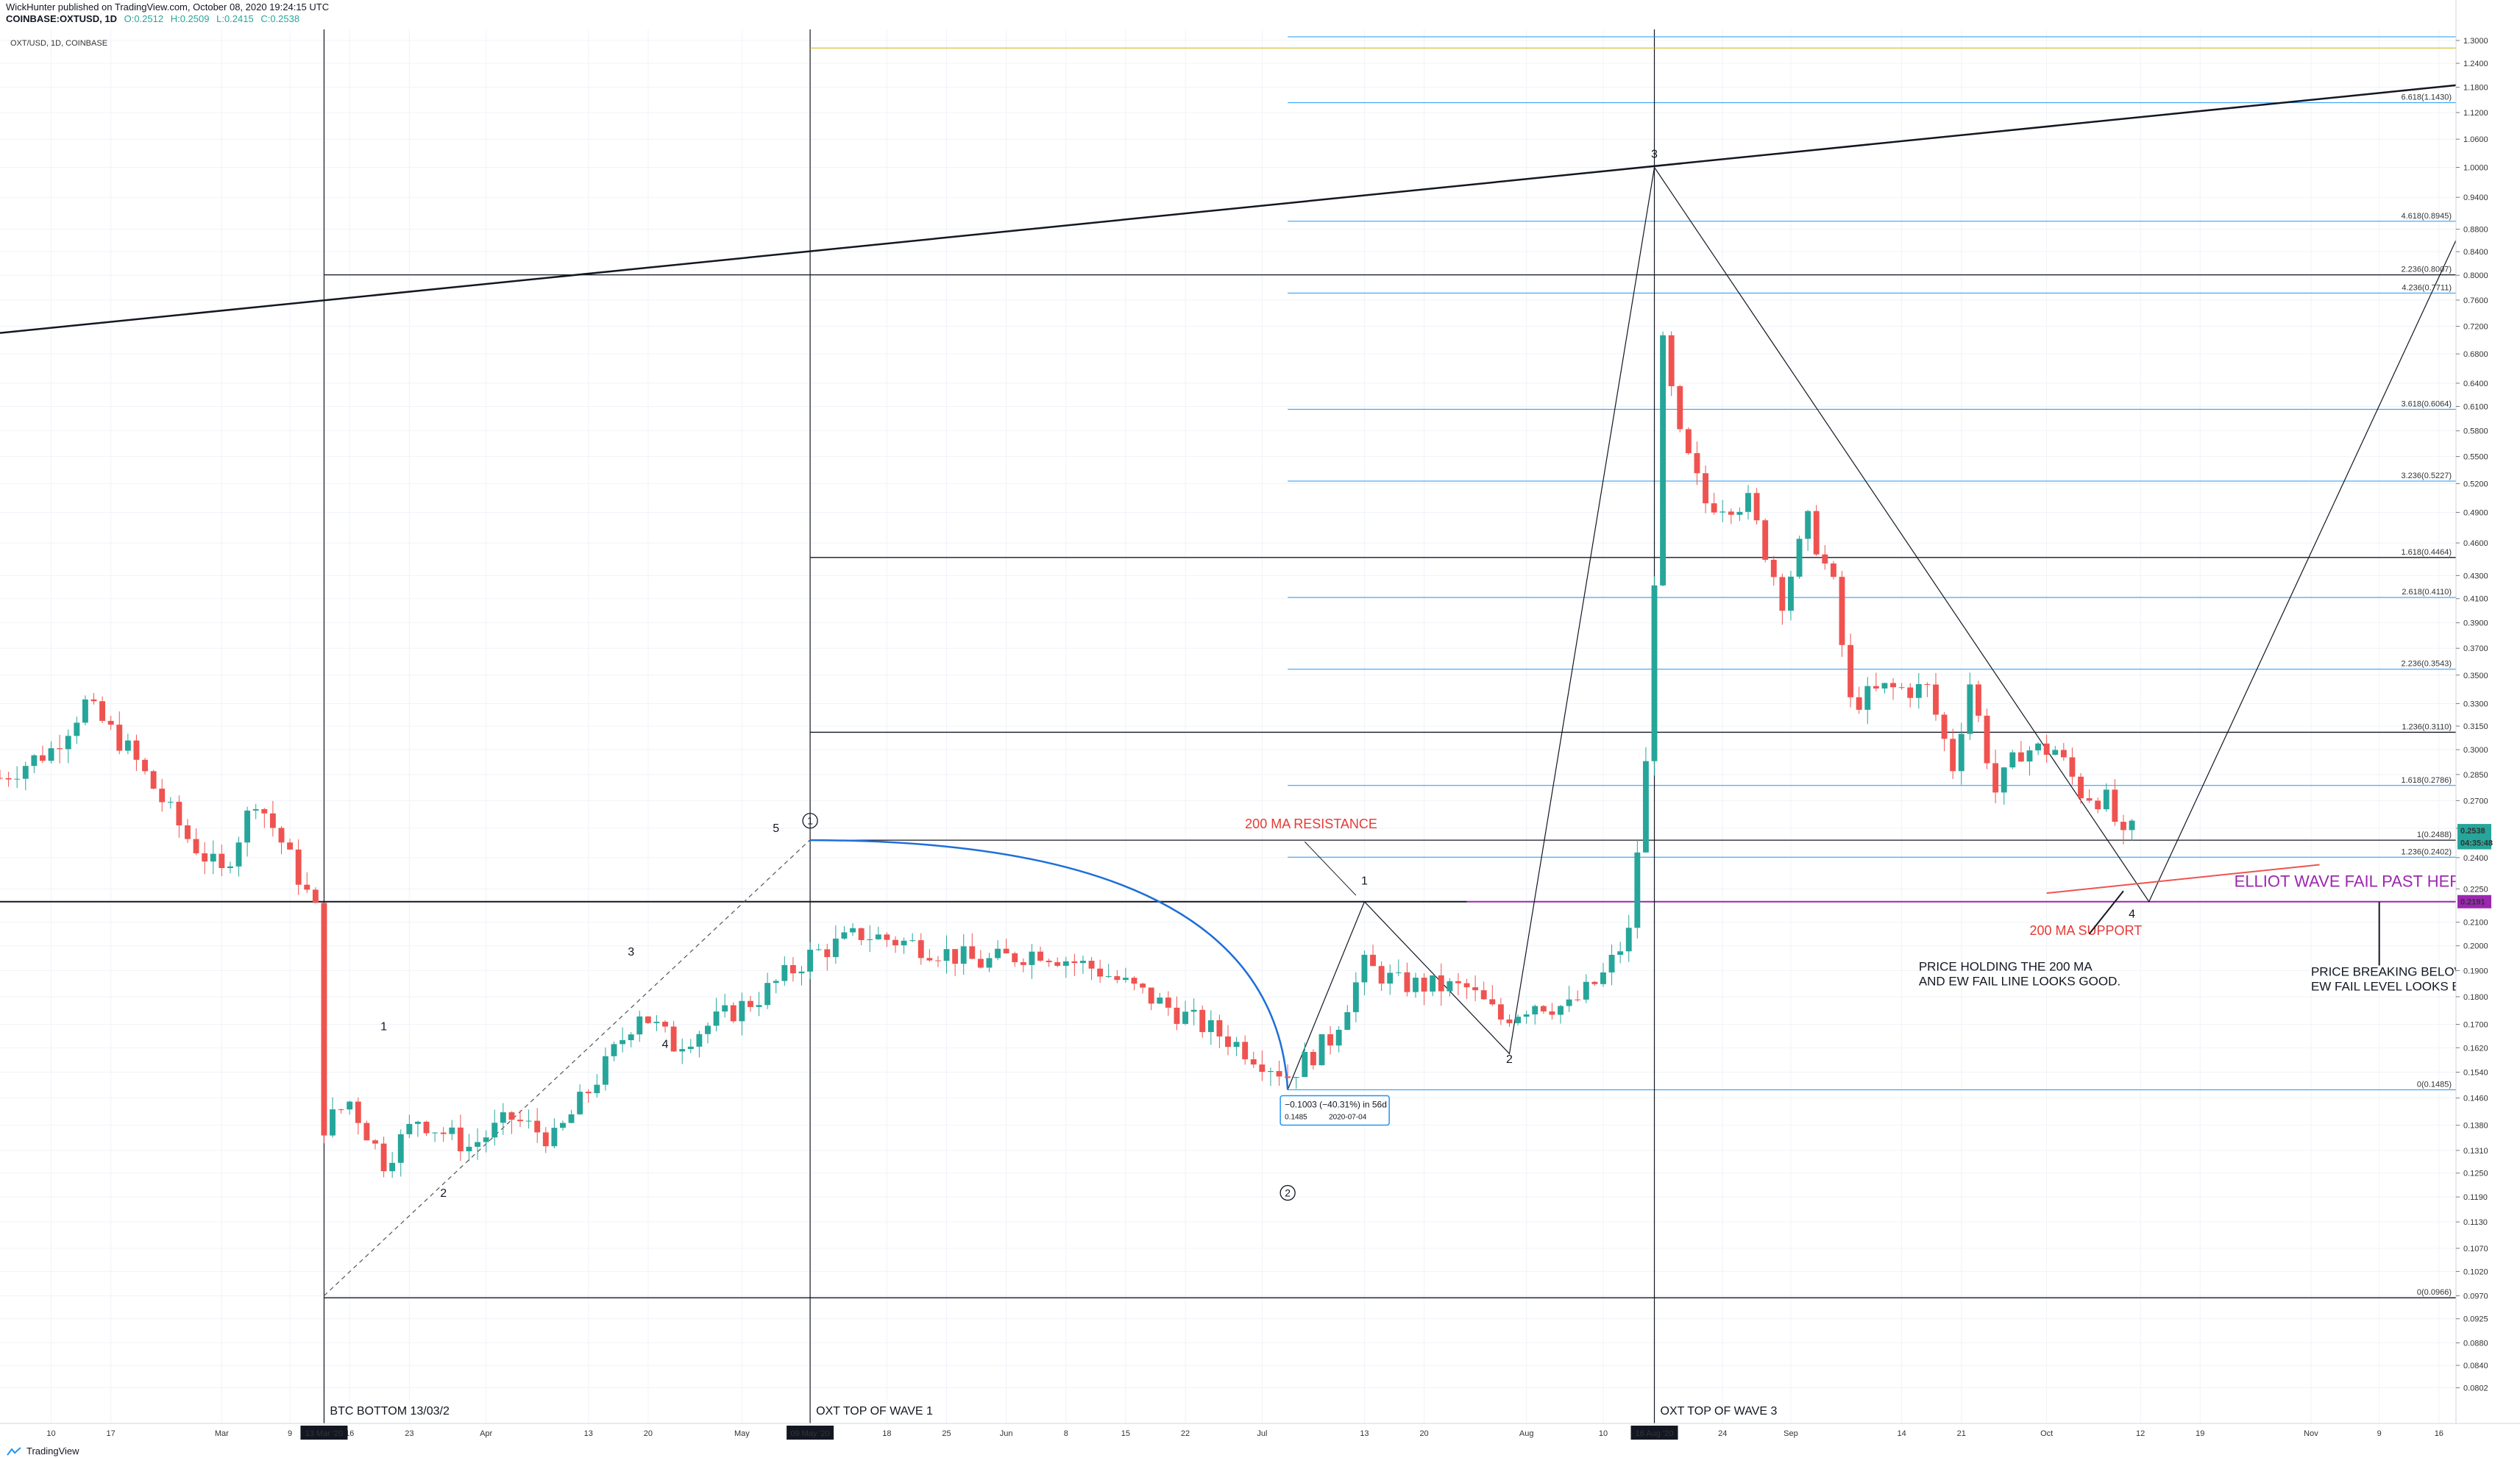 This screenshot has width=2520, height=1458. What do you see at coordinates (2439, 1433) in the screenshot?
I see `time-tick-label: 16` at bounding box center [2439, 1433].